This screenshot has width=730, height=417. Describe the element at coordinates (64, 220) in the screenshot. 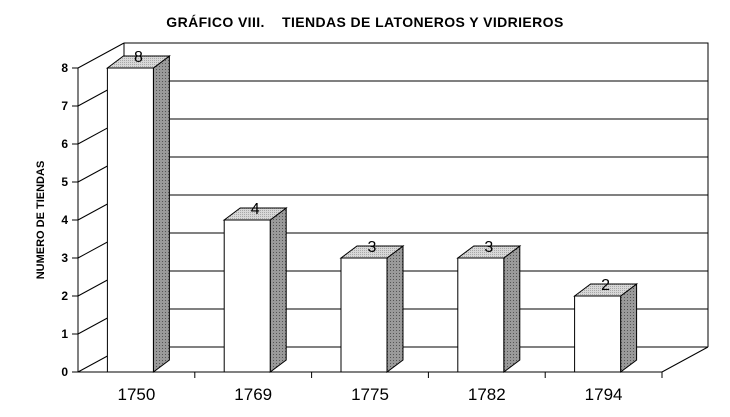

I see `y-tick-label: 4` at that location.